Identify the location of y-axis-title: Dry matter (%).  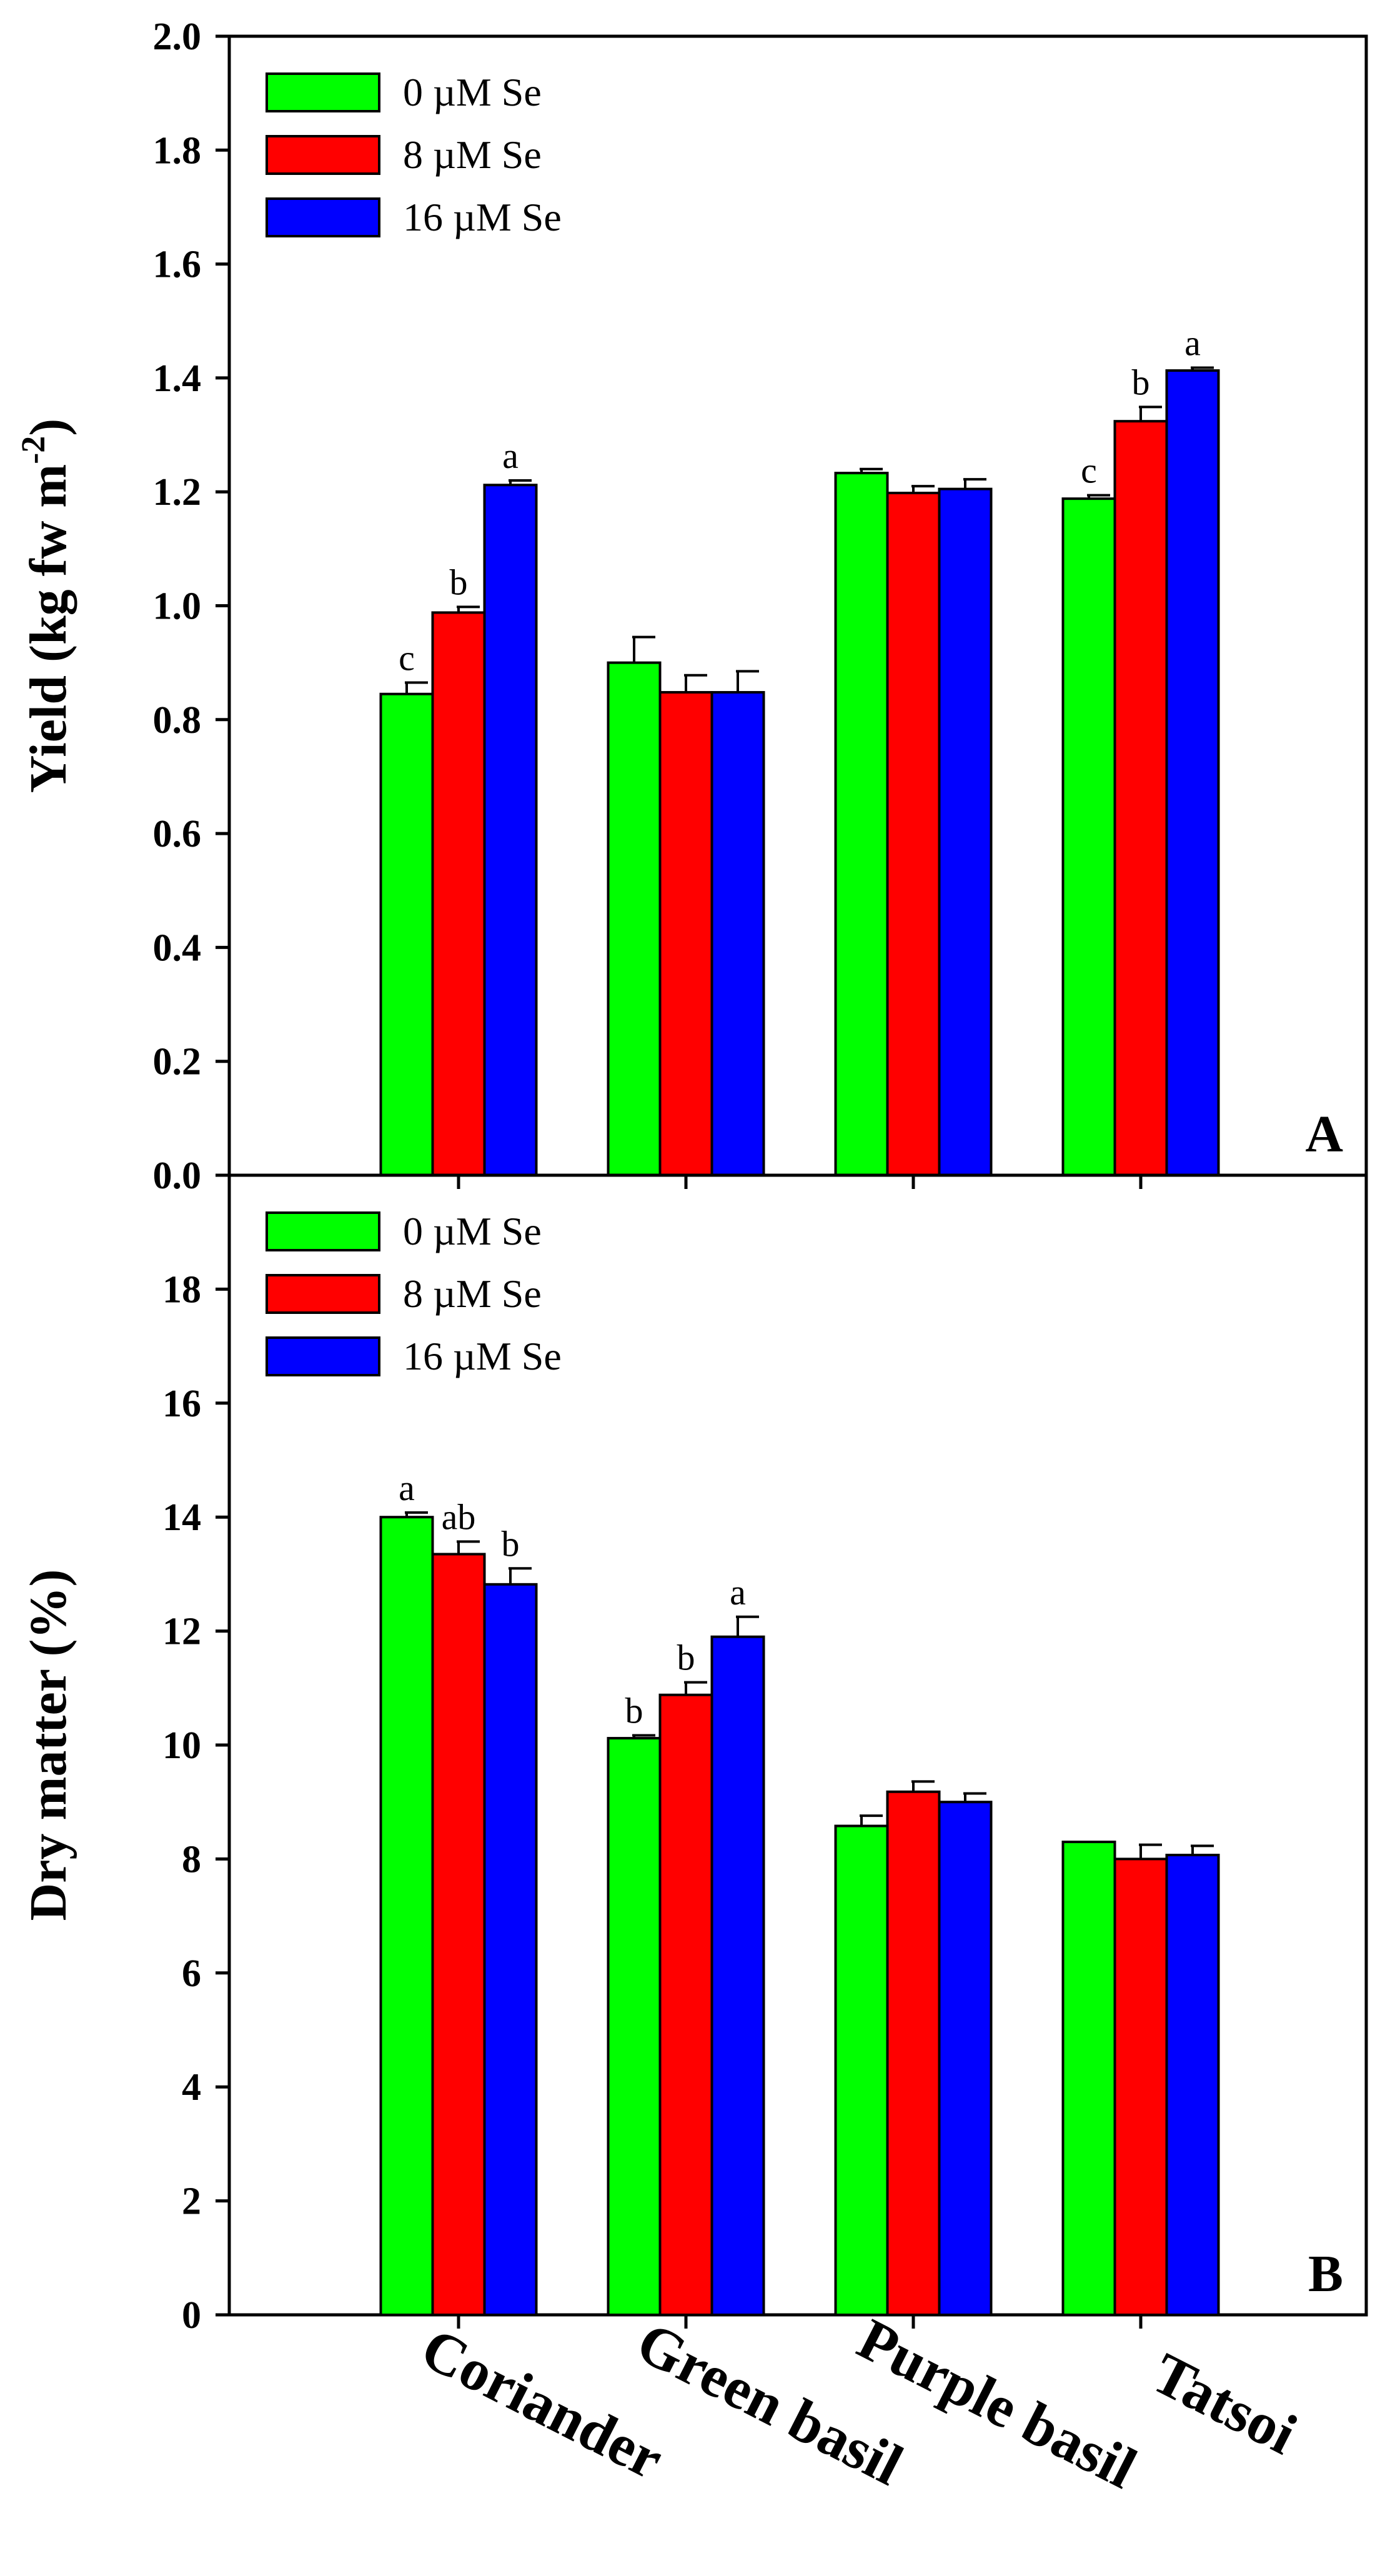
(48, 1745).